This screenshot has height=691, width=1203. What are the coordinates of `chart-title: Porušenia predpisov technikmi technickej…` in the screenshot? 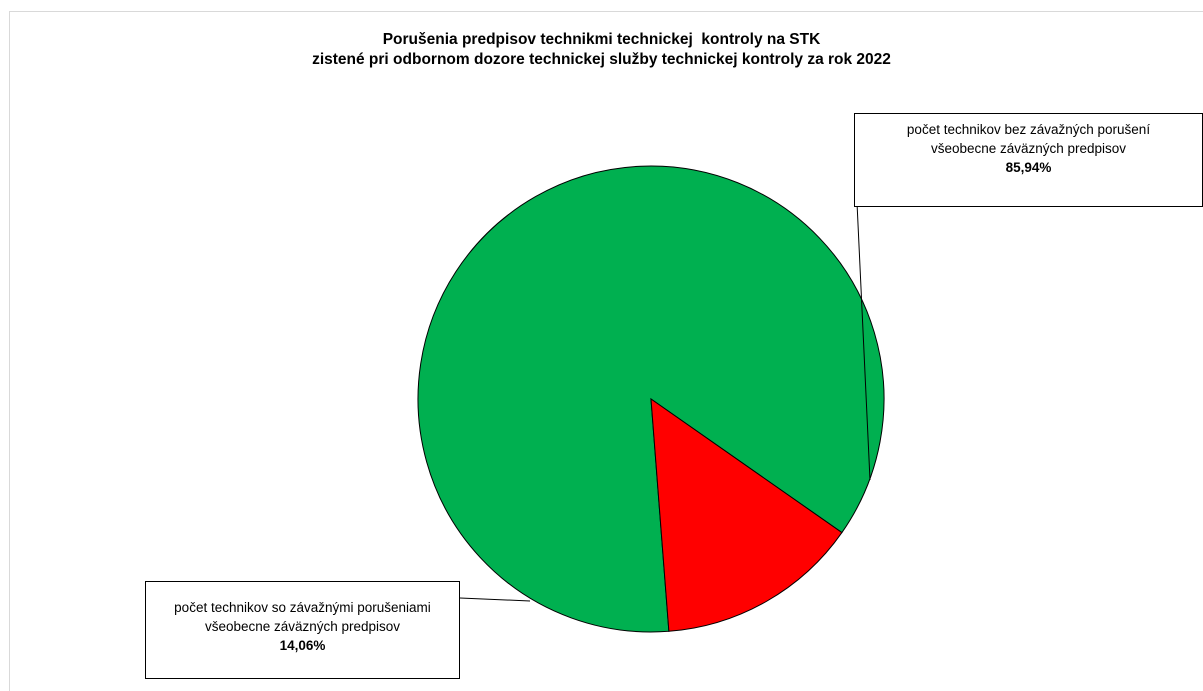 It's located at (601, 50).